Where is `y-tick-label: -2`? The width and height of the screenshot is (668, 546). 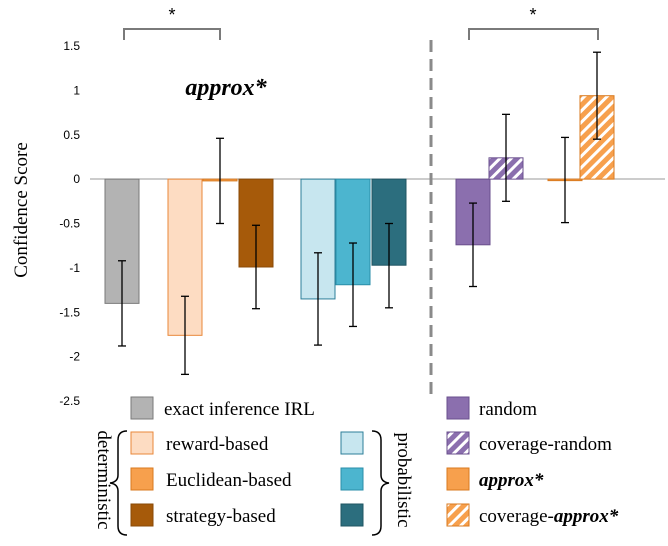
y-tick-label: -2 is located at coordinates (74, 357).